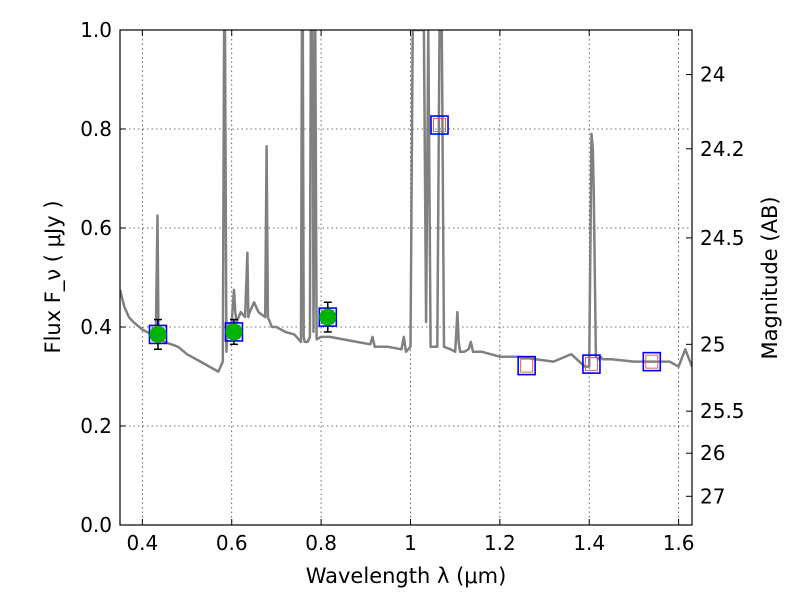 This screenshot has height=600, width=800. Describe the element at coordinates (722, 238) in the screenshot. I see `right-tick-label: 24.5` at that location.